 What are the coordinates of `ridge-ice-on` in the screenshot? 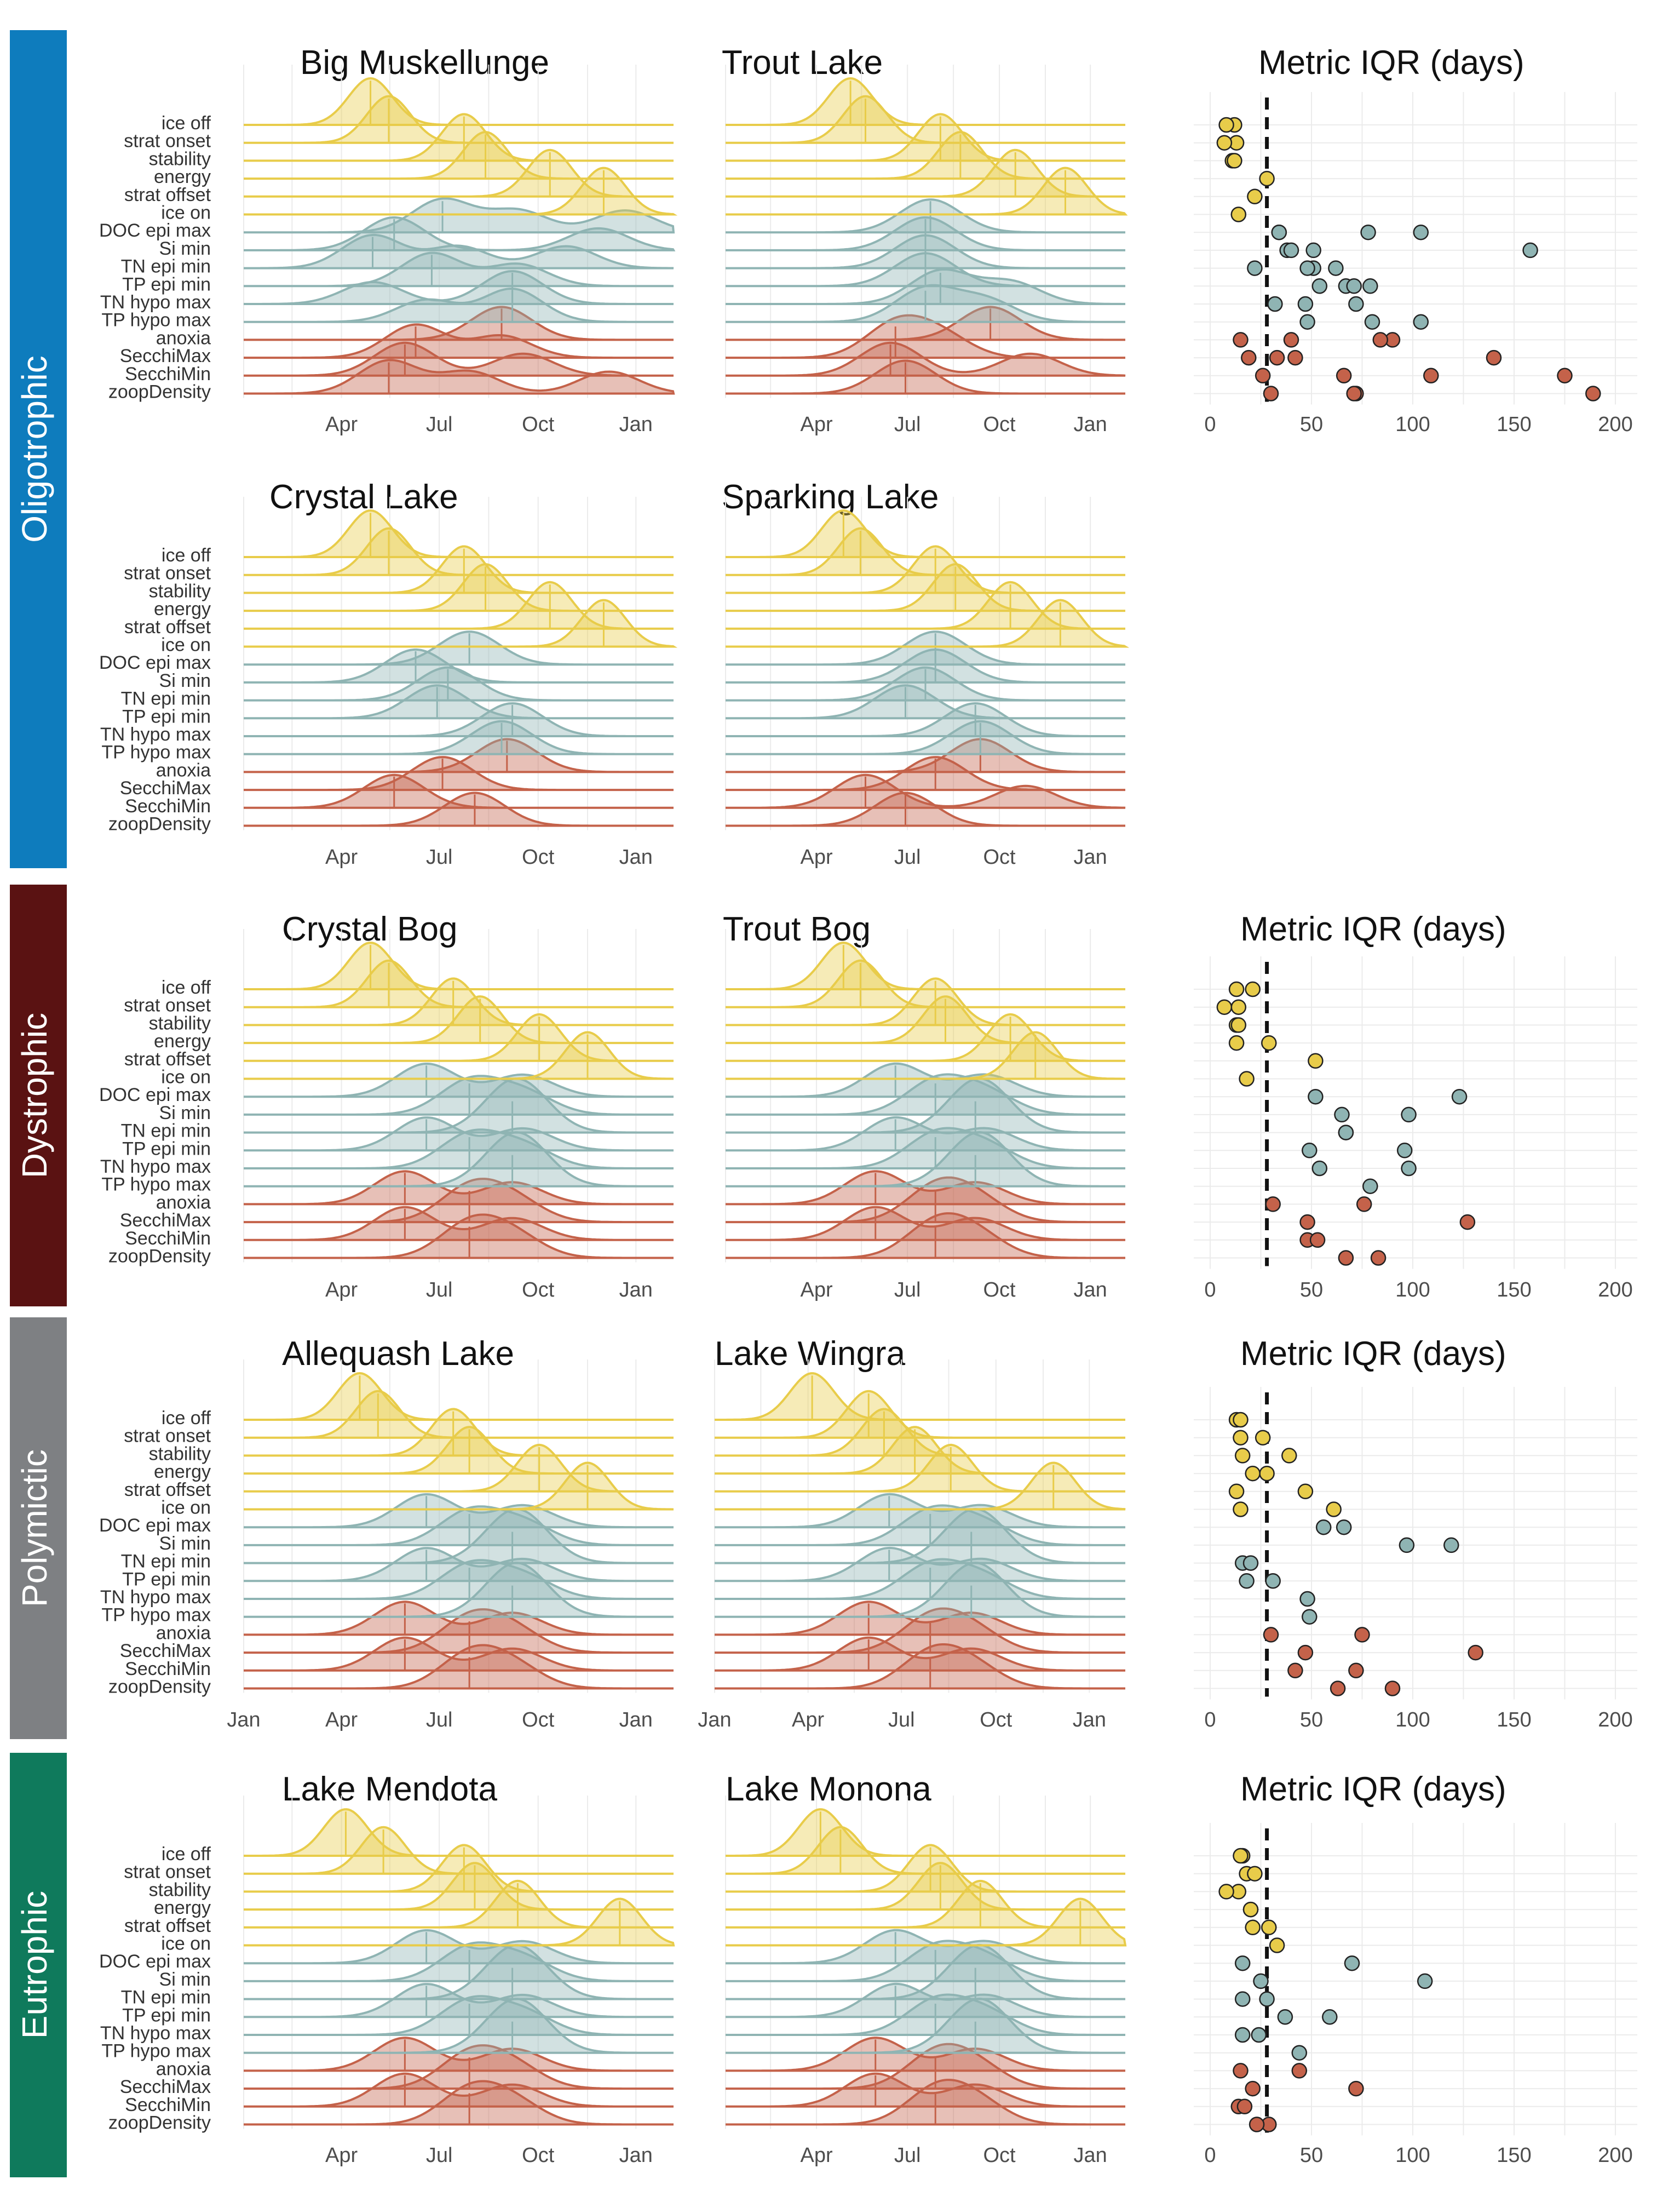 It's located at (461, 623).